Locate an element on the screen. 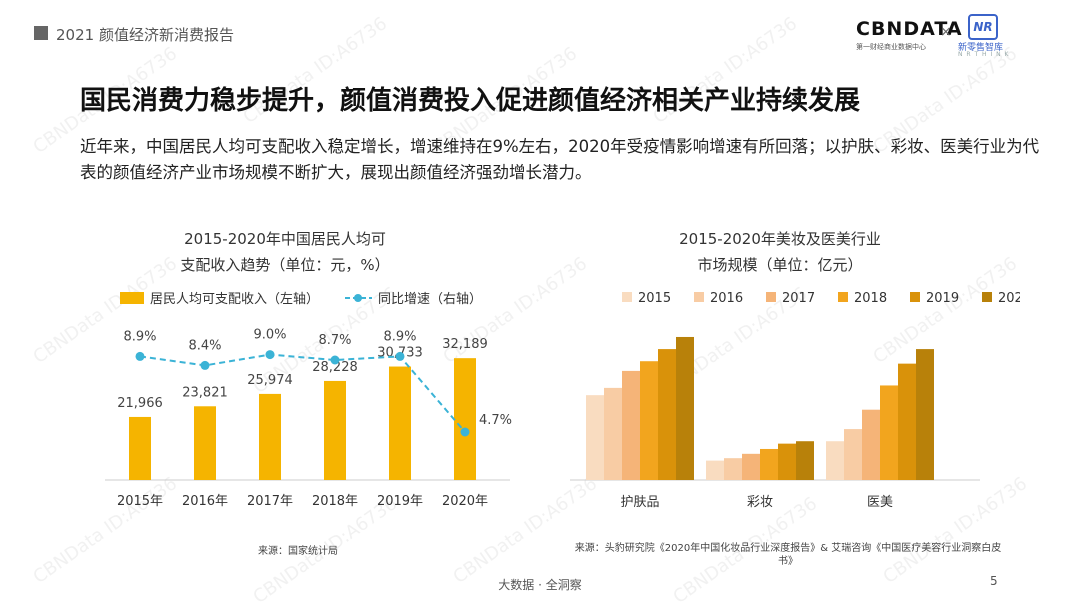  market-legend-label: 2017 is located at coordinates (798, 298).